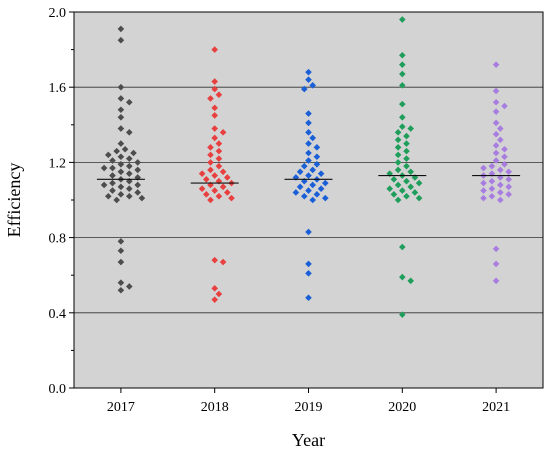 This screenshot has height=453, width=550. I want to click on x-tick-label: 2021, so click(496, 407).